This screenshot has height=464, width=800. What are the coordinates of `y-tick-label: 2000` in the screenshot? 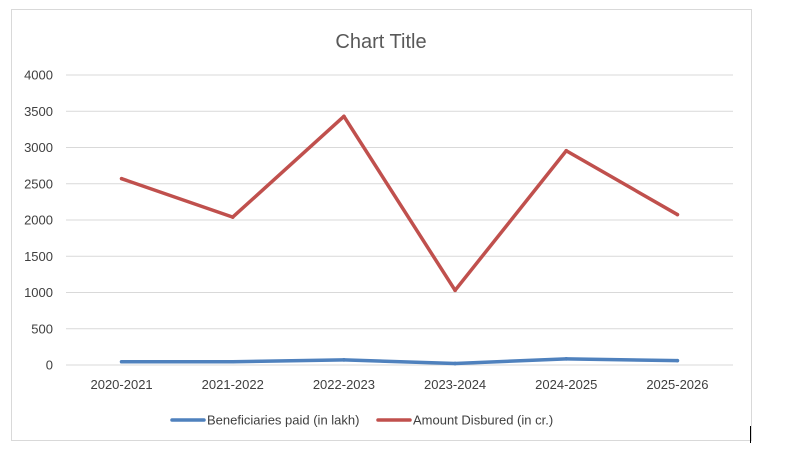 It's located at (38, 220).